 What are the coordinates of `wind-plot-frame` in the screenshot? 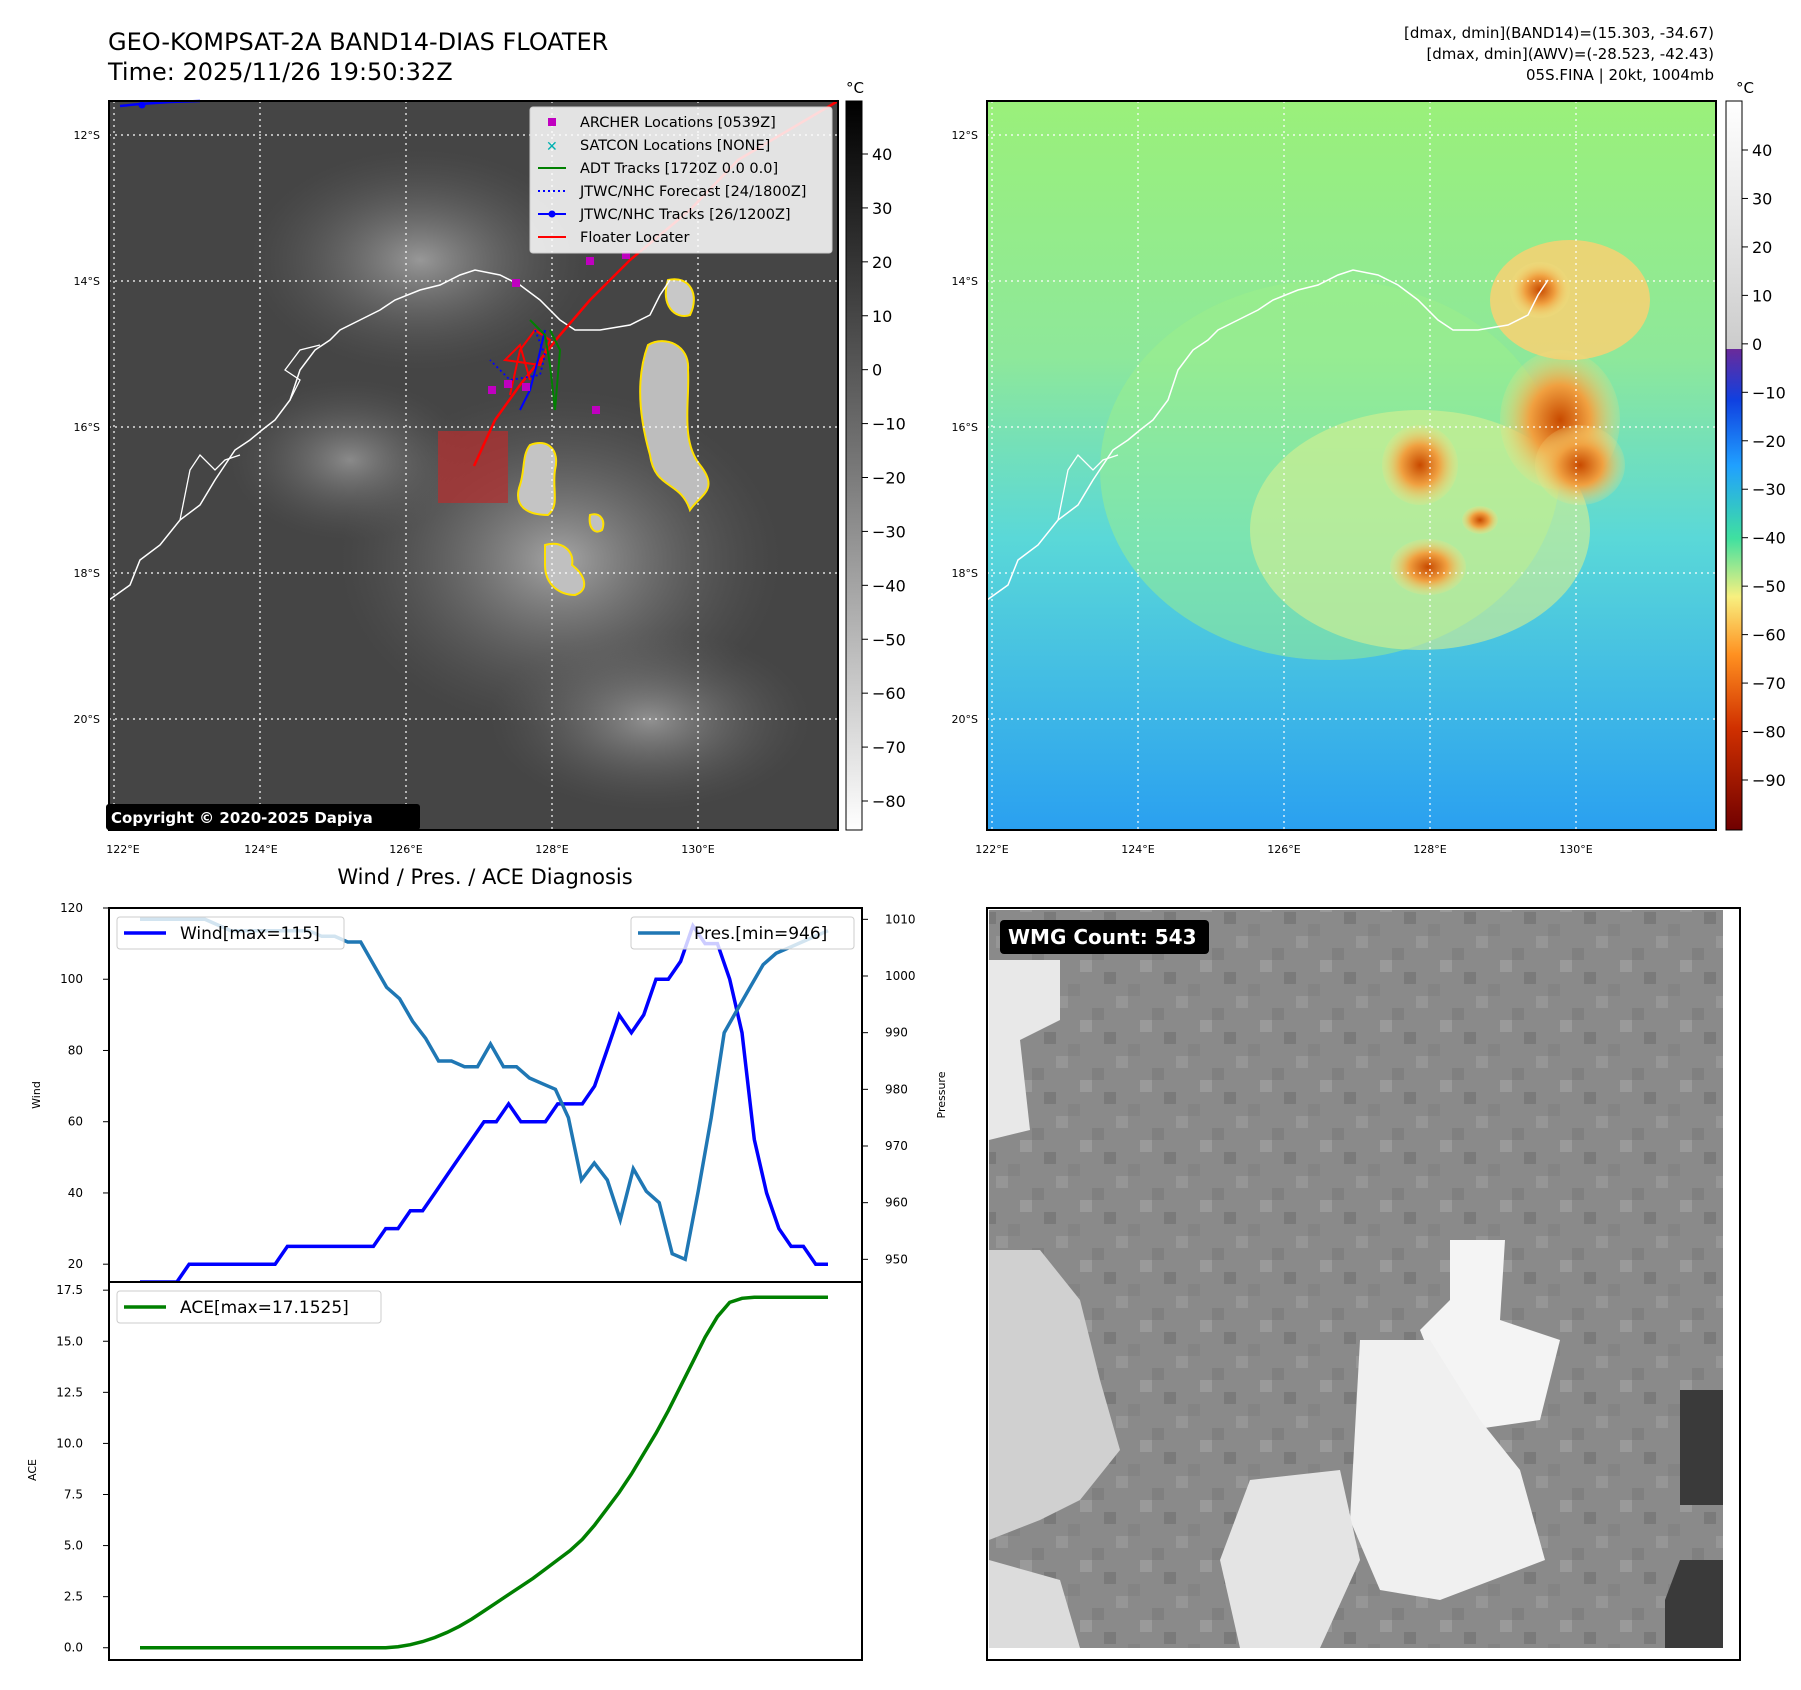 It's located at (485, 1095).